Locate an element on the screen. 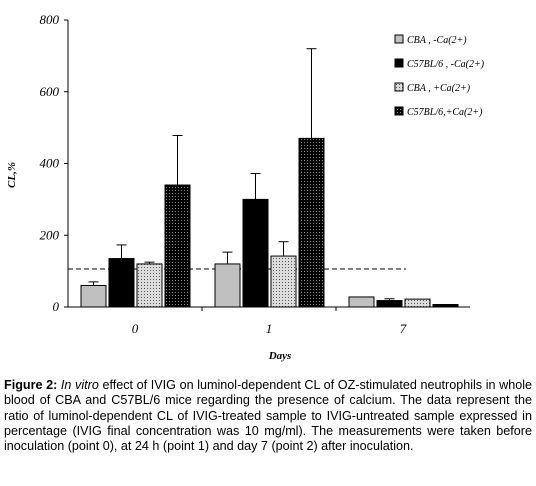 This screenshot has width=536, height=486. legend-label: CBA , +Ca(2+) is located at coordinates (439, 88).